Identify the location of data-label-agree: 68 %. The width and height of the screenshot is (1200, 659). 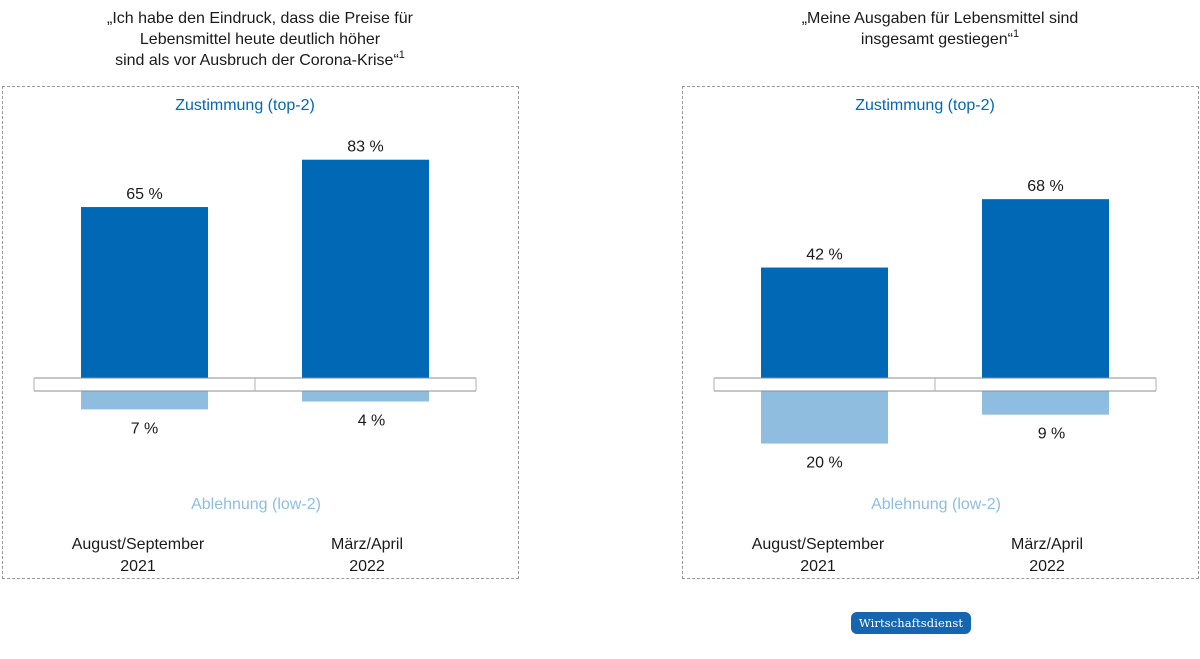
(1045, 186).